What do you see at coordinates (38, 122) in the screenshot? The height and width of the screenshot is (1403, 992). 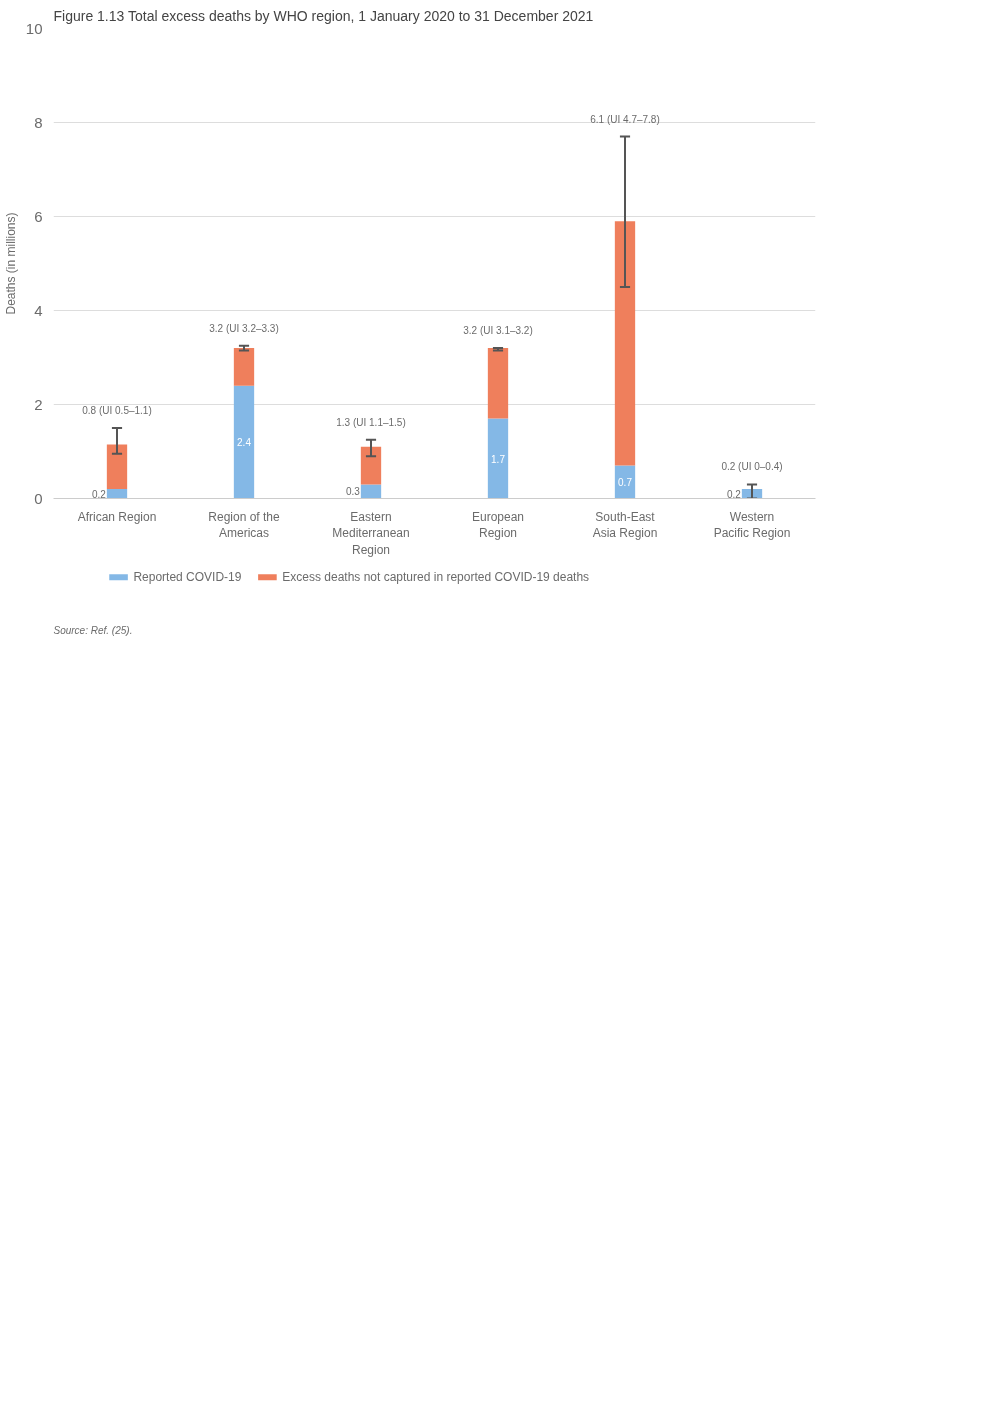 I see `y-tick-label: 8` at bounding box center [38, 122].